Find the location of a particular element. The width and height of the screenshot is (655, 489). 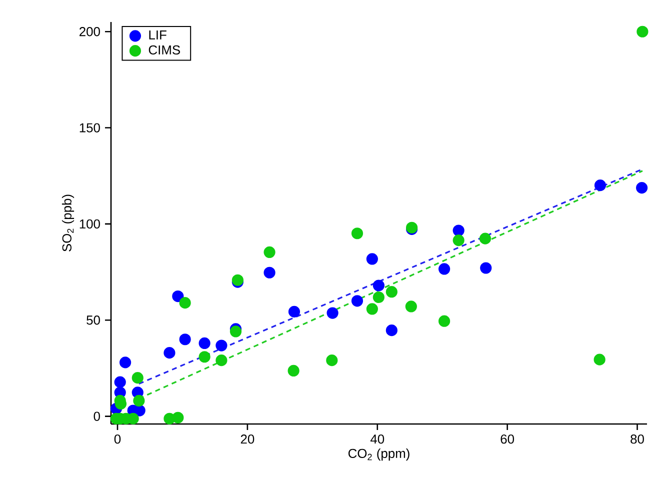

y-tick-label: 150 is located at coordinates (90, 127).